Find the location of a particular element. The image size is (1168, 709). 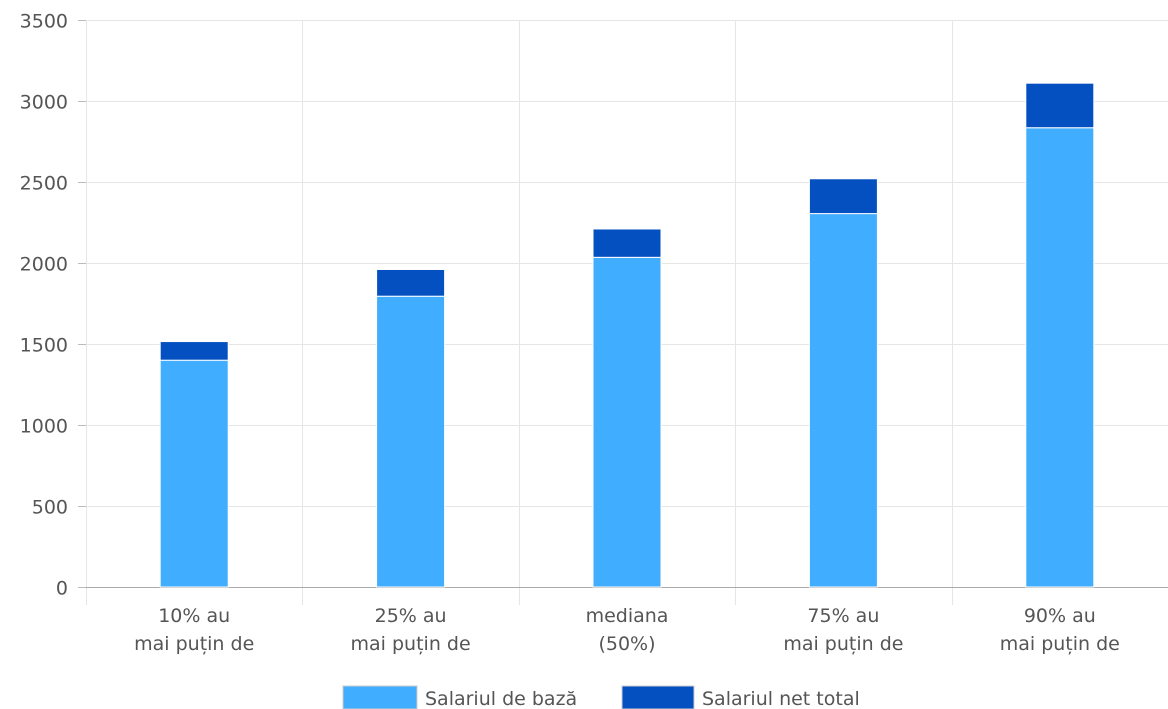

x-category-label: 75% au mai puțin de is located at coordinates (843, 630).